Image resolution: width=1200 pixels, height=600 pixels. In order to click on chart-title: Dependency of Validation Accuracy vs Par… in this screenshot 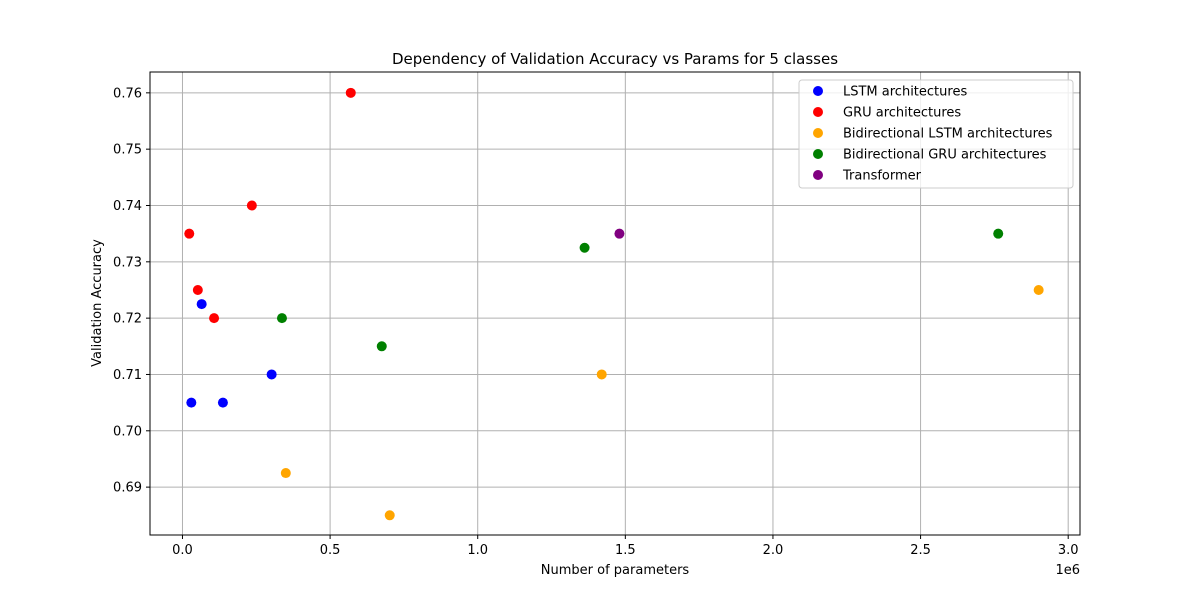, I will do `click(615, 59)`.